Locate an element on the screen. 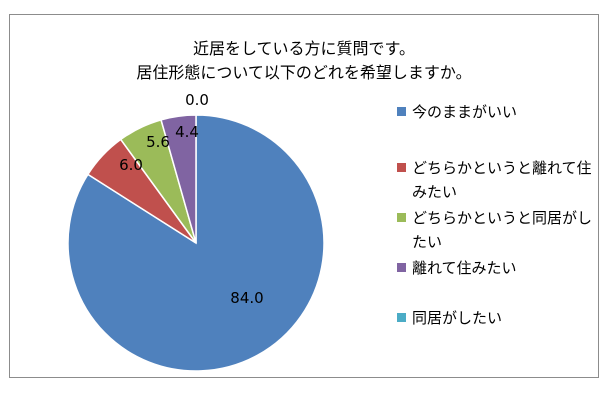  legend-label-4: 離れて住みたい is located at coordinates (464, 268).